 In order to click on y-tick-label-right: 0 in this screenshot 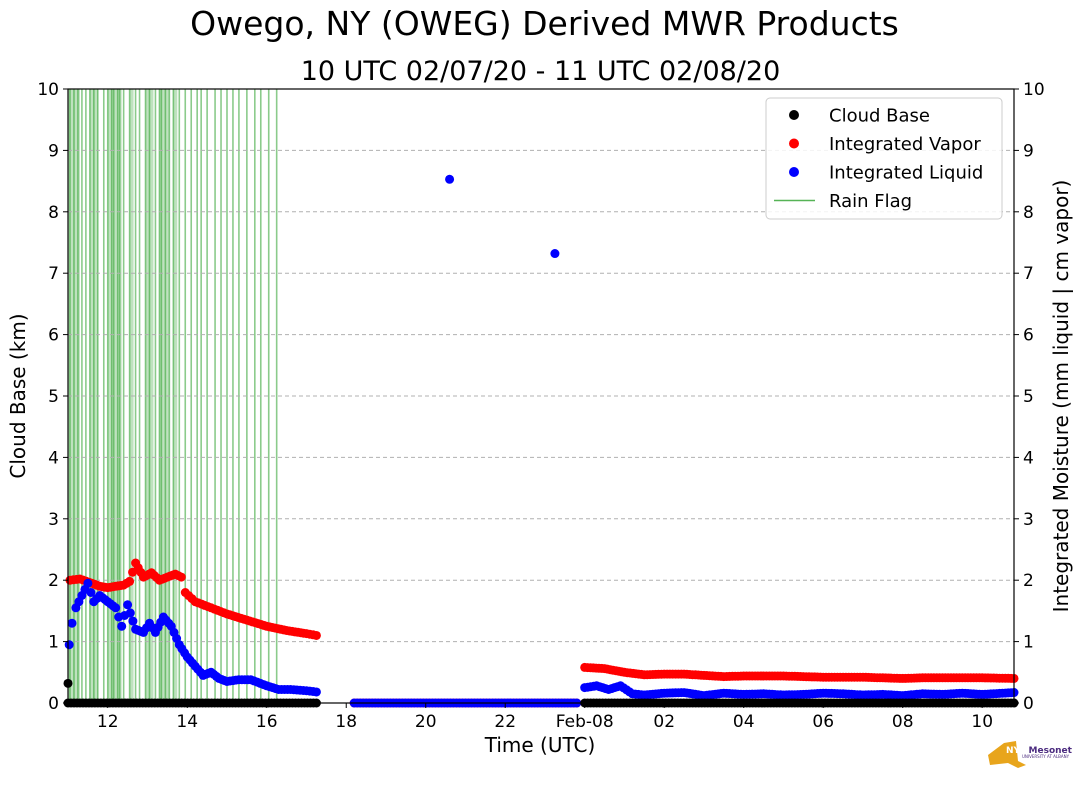, I will do `click(1028, 704)`.